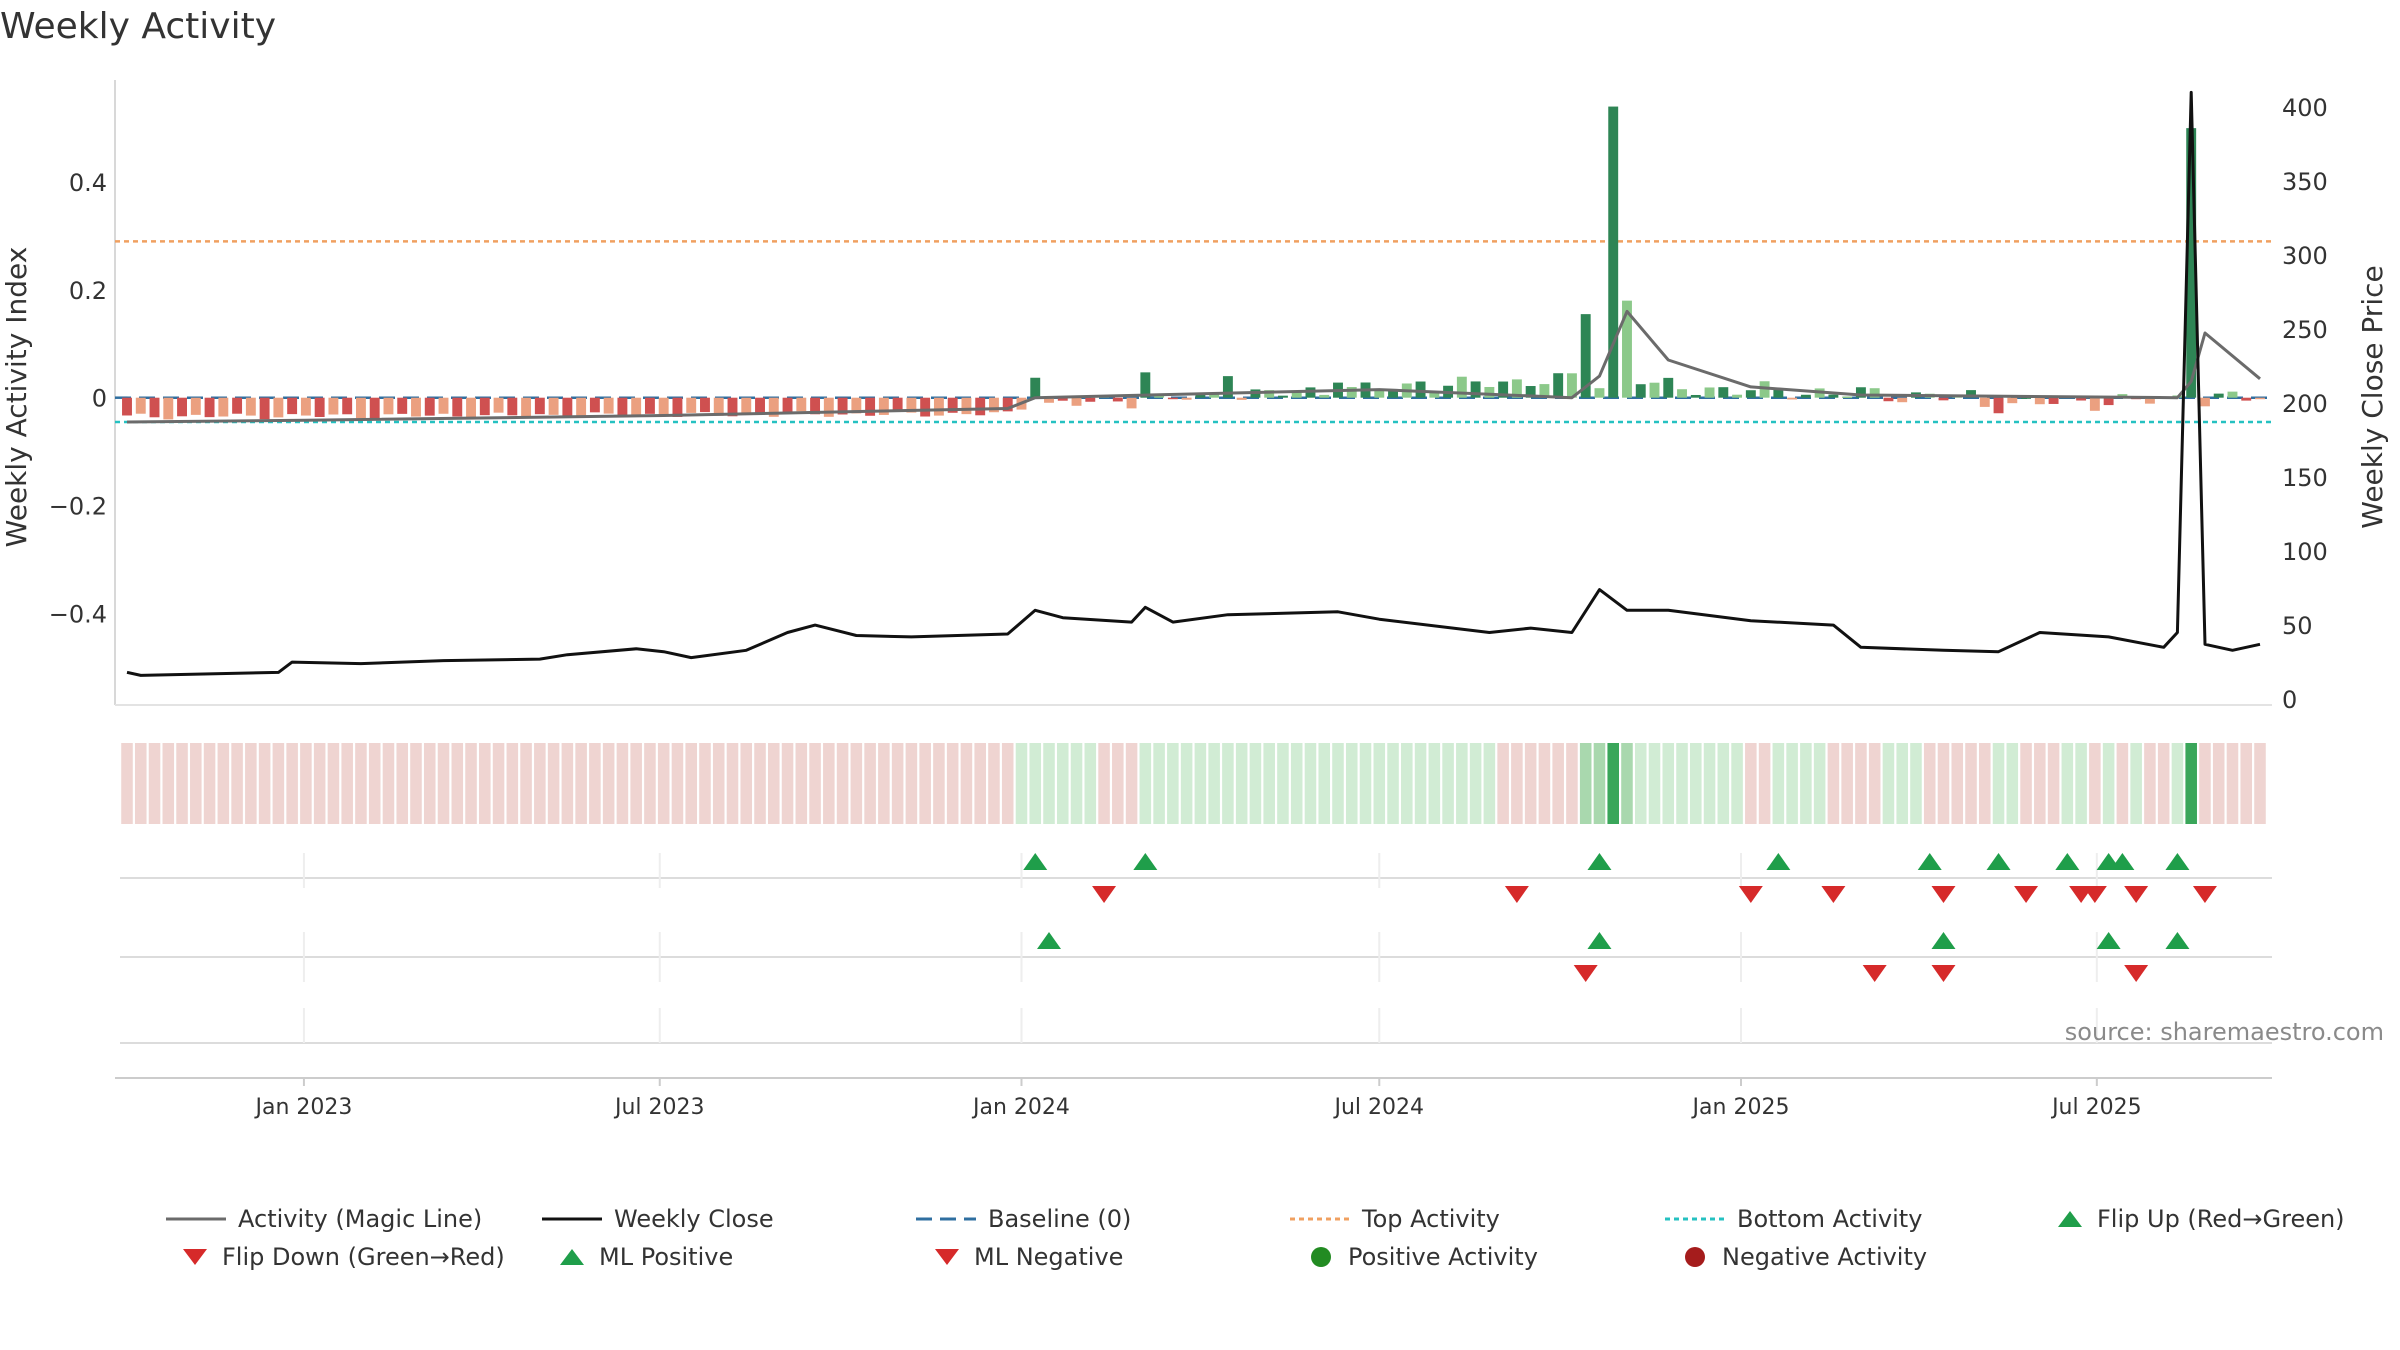 The image size is (2400, 1350). What do you see at coordinates (1599, 940) in the screenshot?
I see `ml-positive-marker` at bounding box center [1599, 940].